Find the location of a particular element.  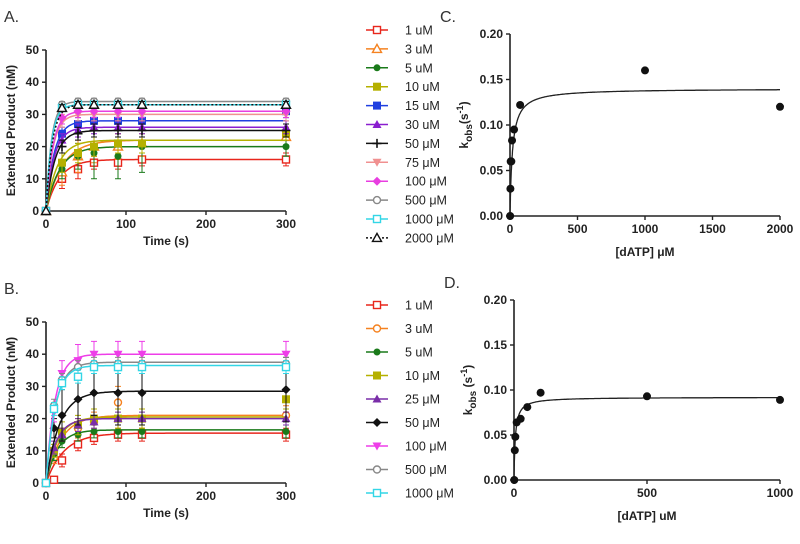

x-axis-label: Time (s) is located at coordinates (166, 513).